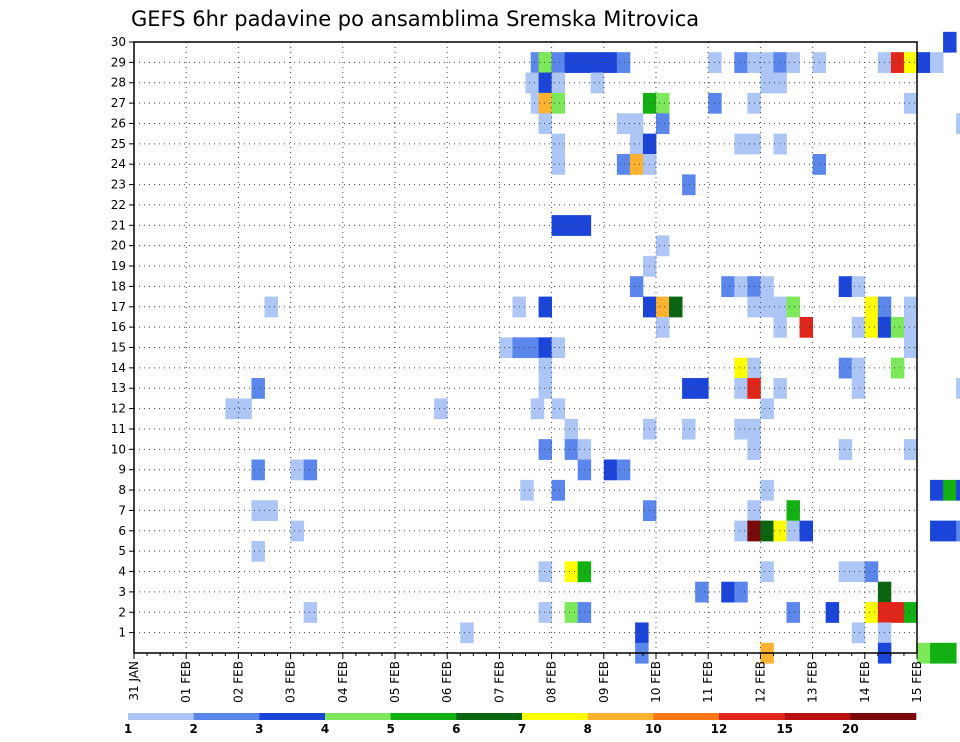 This screenshot has width=960, height=742. I want to click on y-tick-label: 3, so click(122, 592).